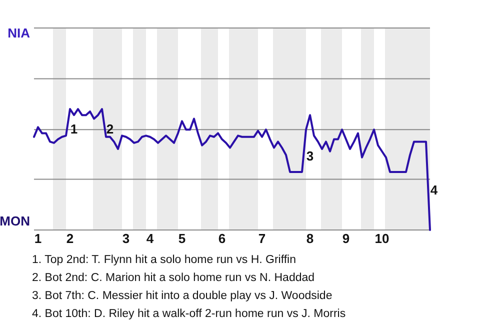 The image size is (480, 320). I want to click on x-tick-label: 10, so click(382, 238).